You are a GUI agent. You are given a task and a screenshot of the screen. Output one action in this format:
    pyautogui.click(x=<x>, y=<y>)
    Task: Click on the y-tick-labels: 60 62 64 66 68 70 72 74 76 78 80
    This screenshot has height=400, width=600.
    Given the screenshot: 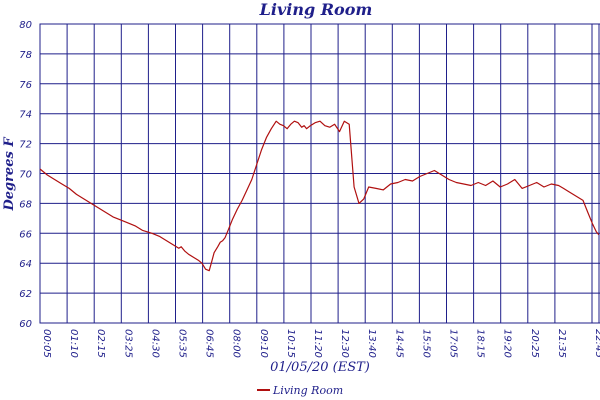 What is the action you would take?
    pyautogui.click(x=25, y=175)
    